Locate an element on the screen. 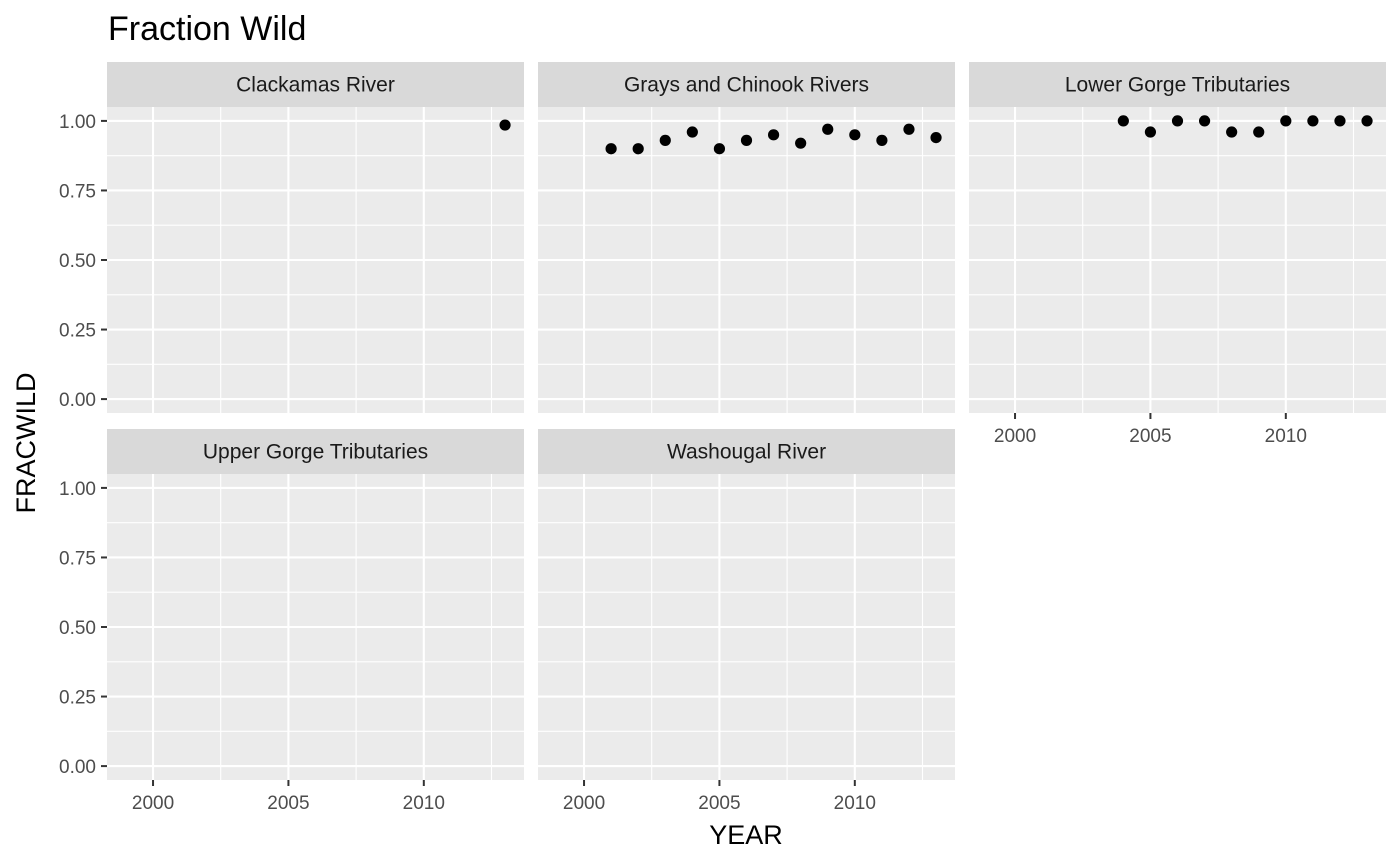 The image size is (1400, 865). y-axis-title: FRACWILD is located at coordinates (26, 443).